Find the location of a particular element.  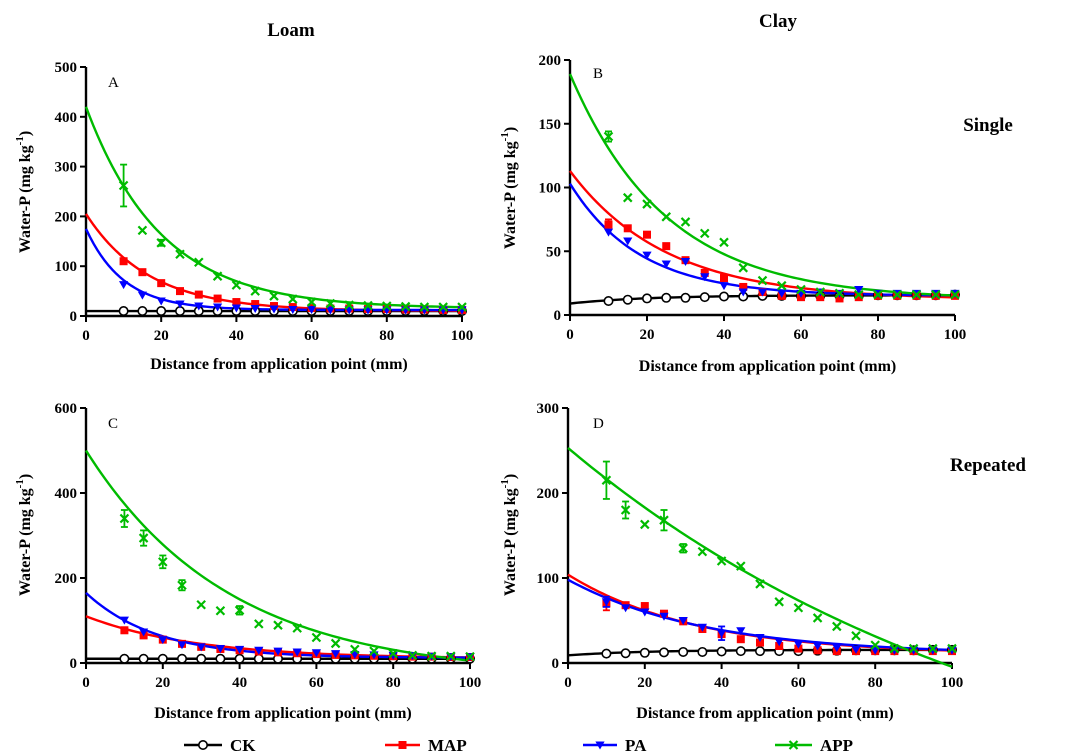

panel-label: D is located at coordinates (598, 424).